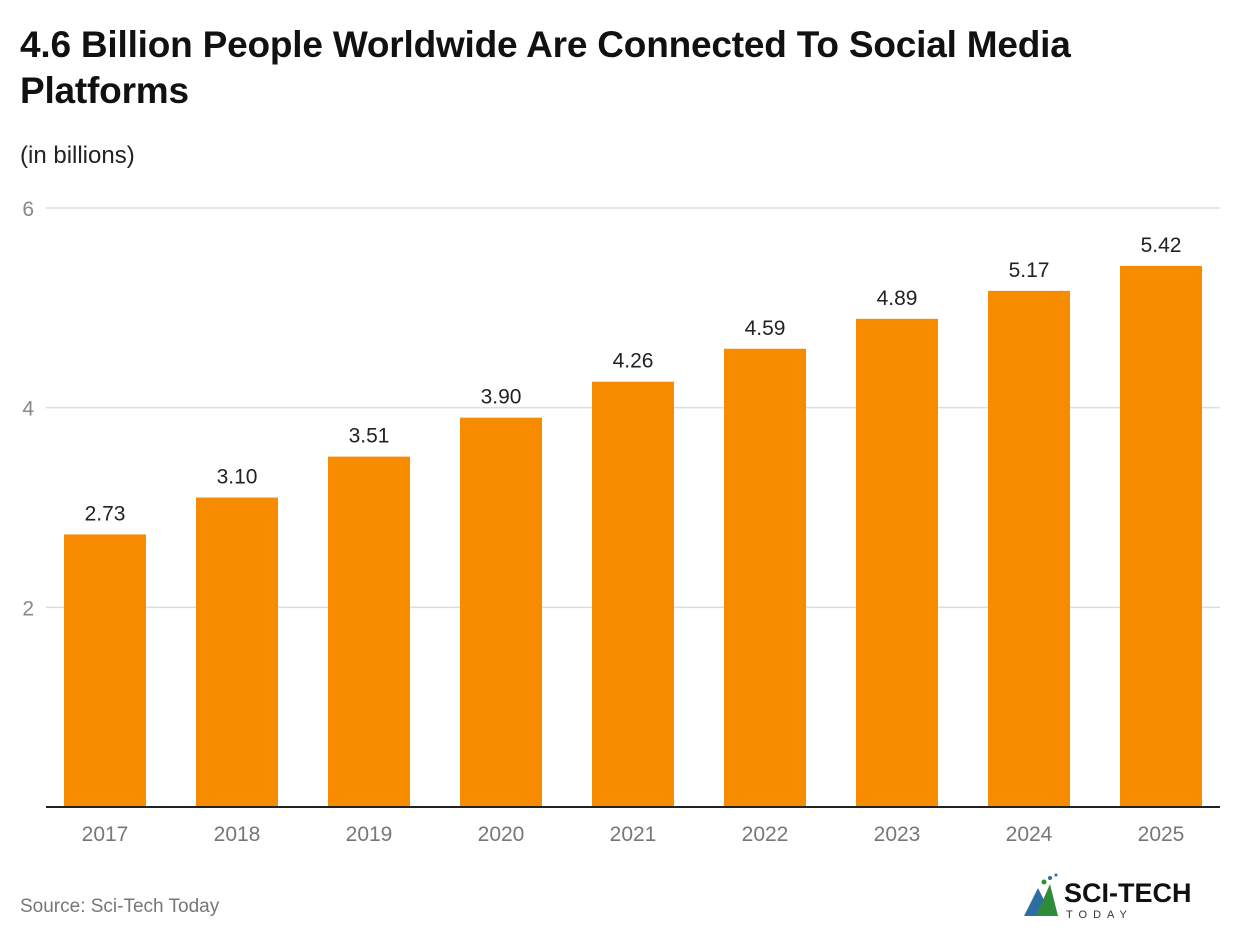 The image size is (1240, 940). Describe the element at coordinates (765, 834) in the screenshot. I see `x-tick-label: 2022` at that location.